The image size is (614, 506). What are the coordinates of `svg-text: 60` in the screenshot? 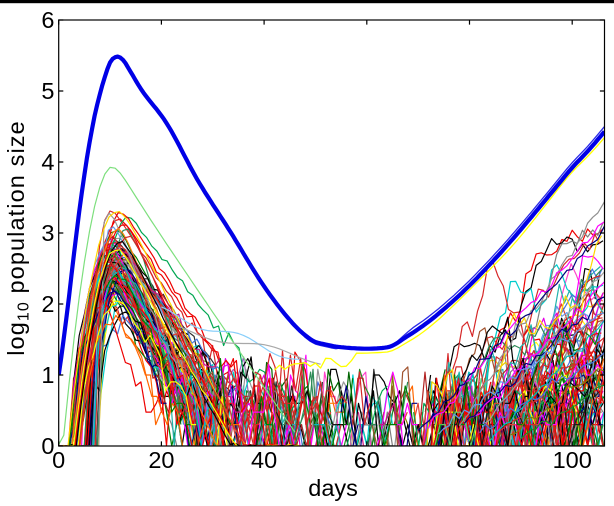 It's located at (367, 460).